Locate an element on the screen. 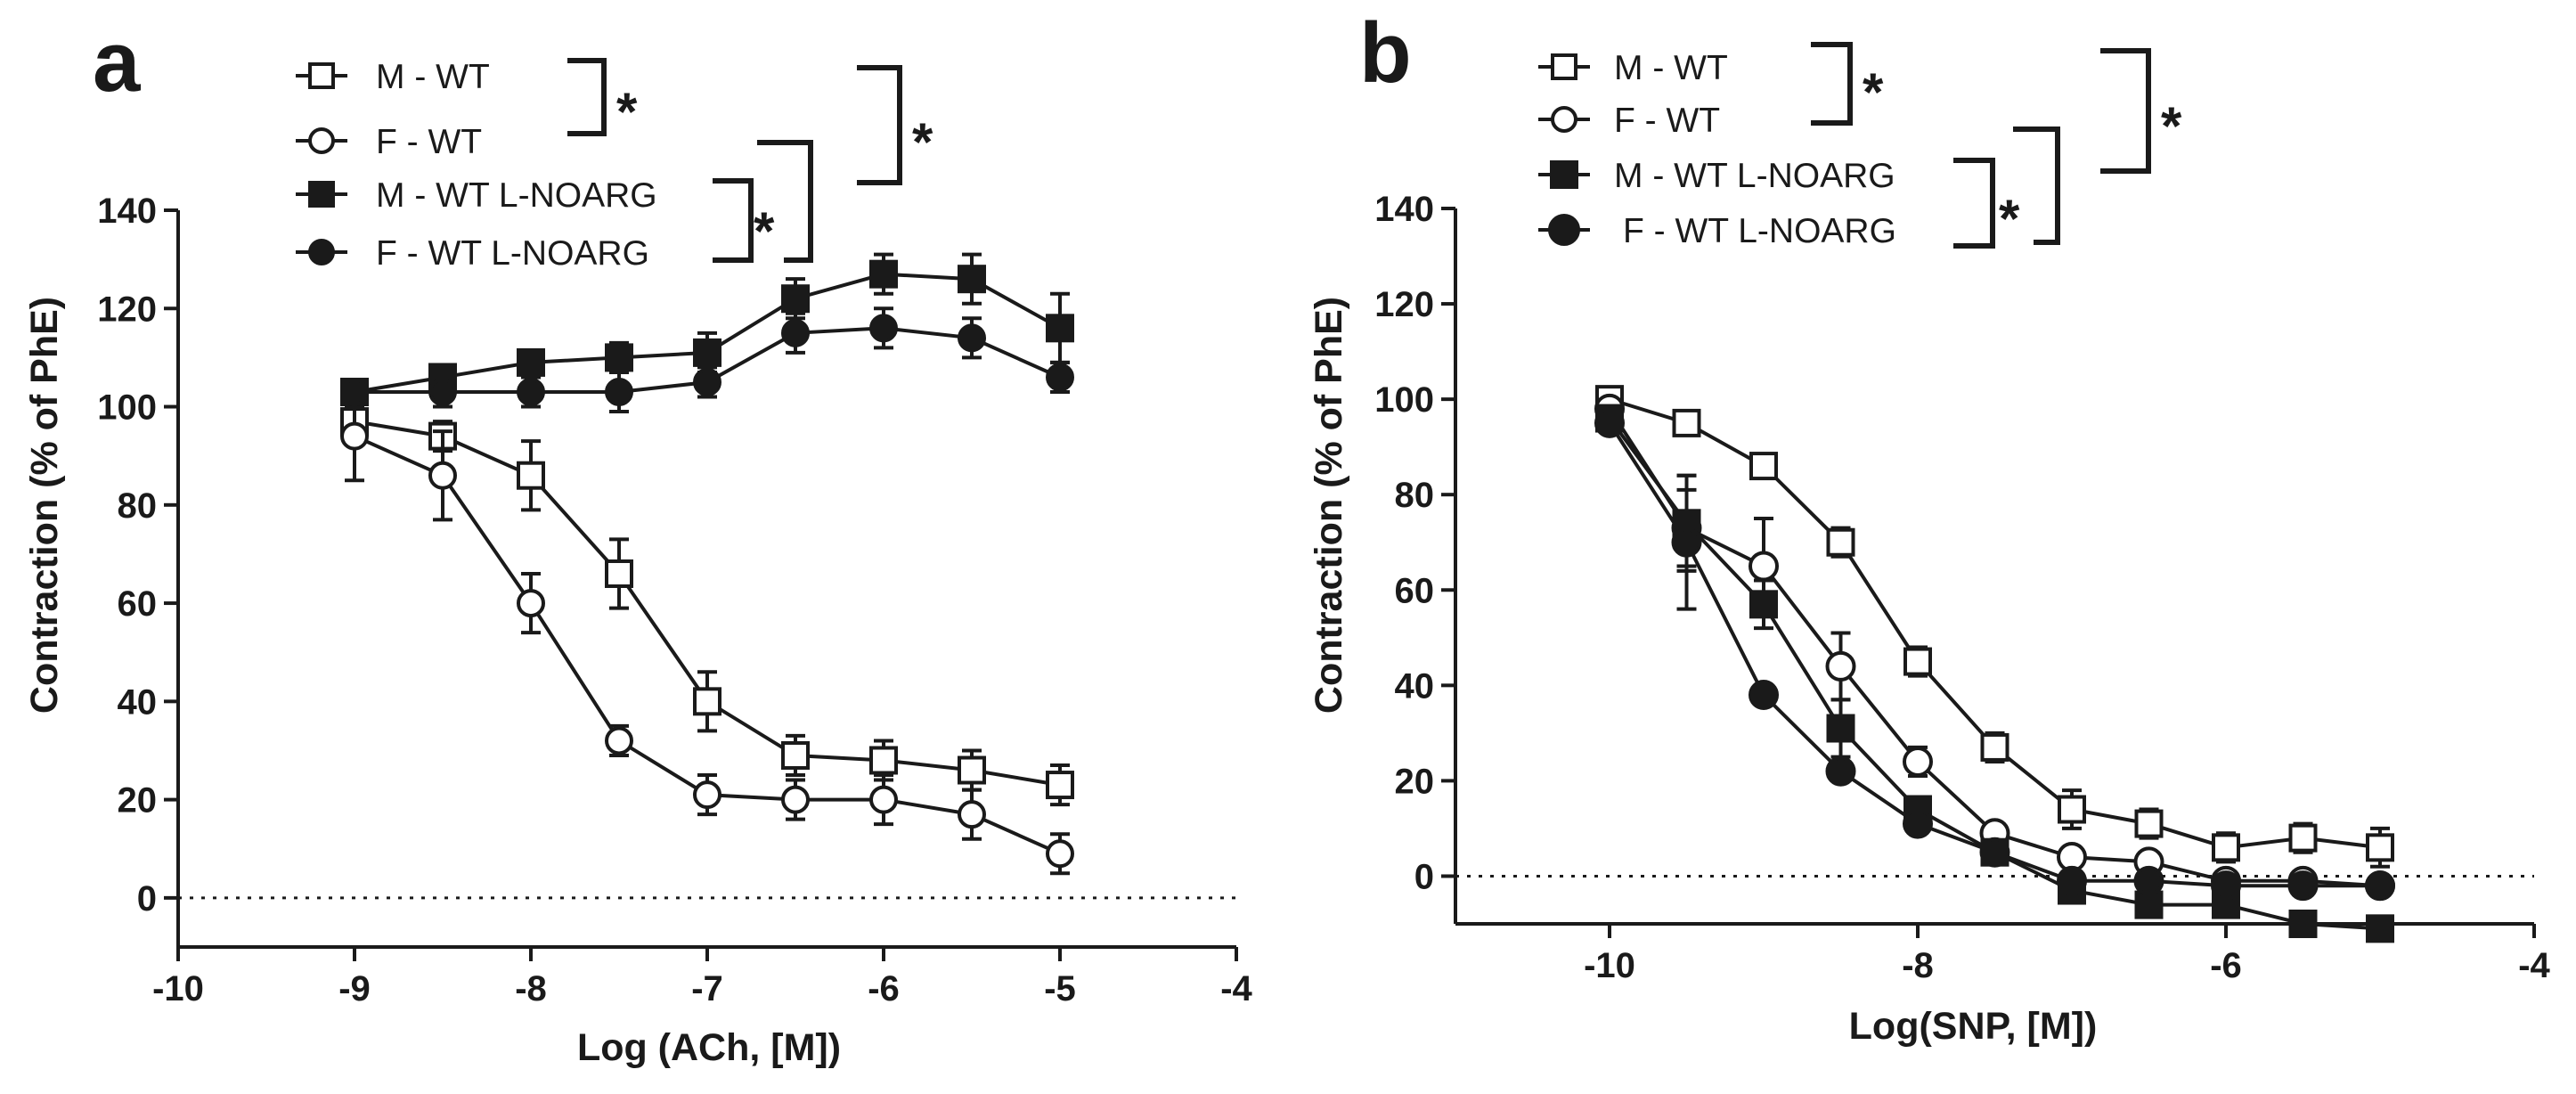 This screenshot has width=2576, height=1094. panel-b-y-tick-label: 20 is located at coordinates (1415, 781).